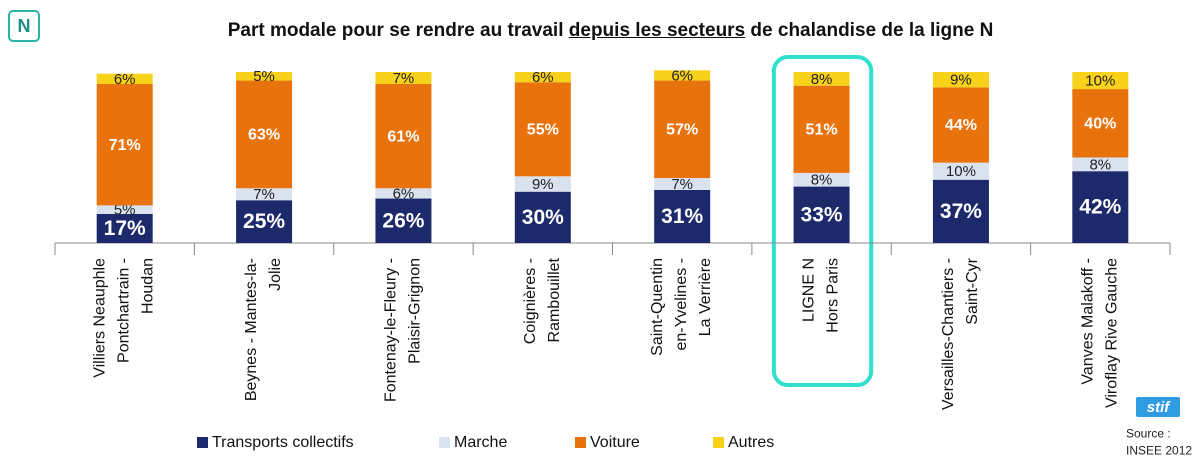  I want to click on legend-label: Transports collectifs, so click(283, 442).